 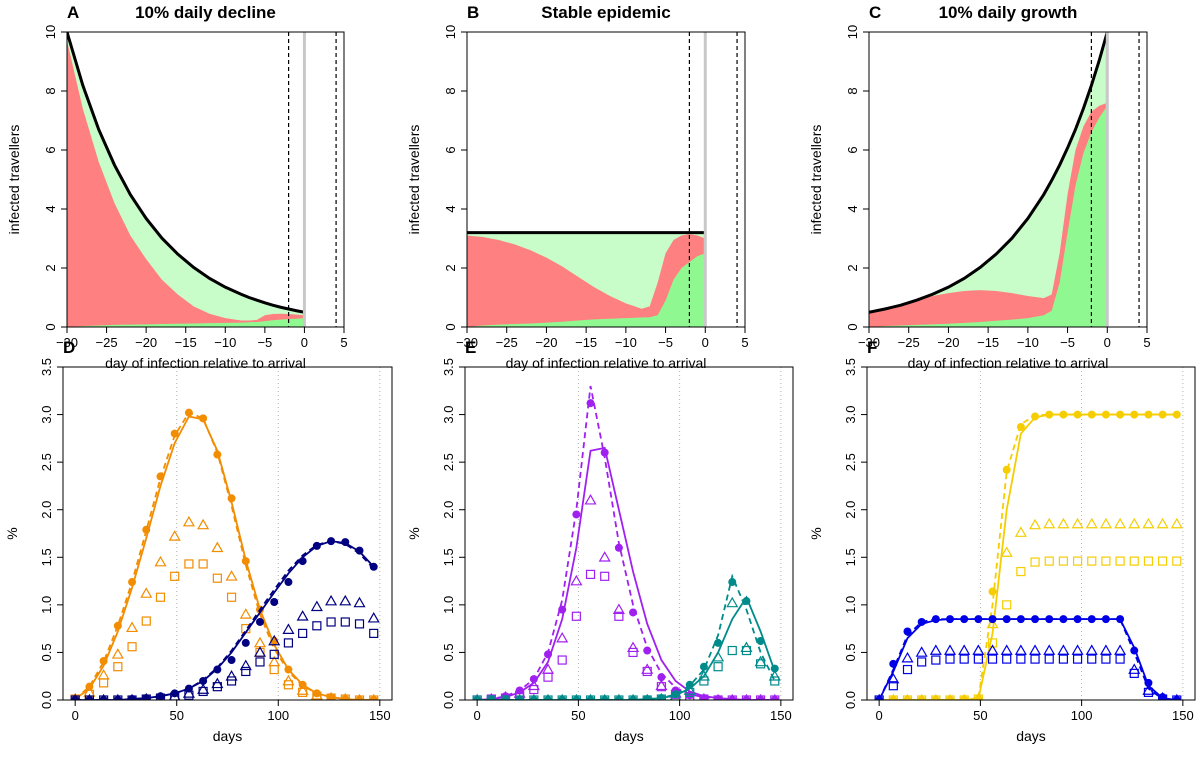 I want to click on y-tick-label: 2.0, so click(x=448, y=510).